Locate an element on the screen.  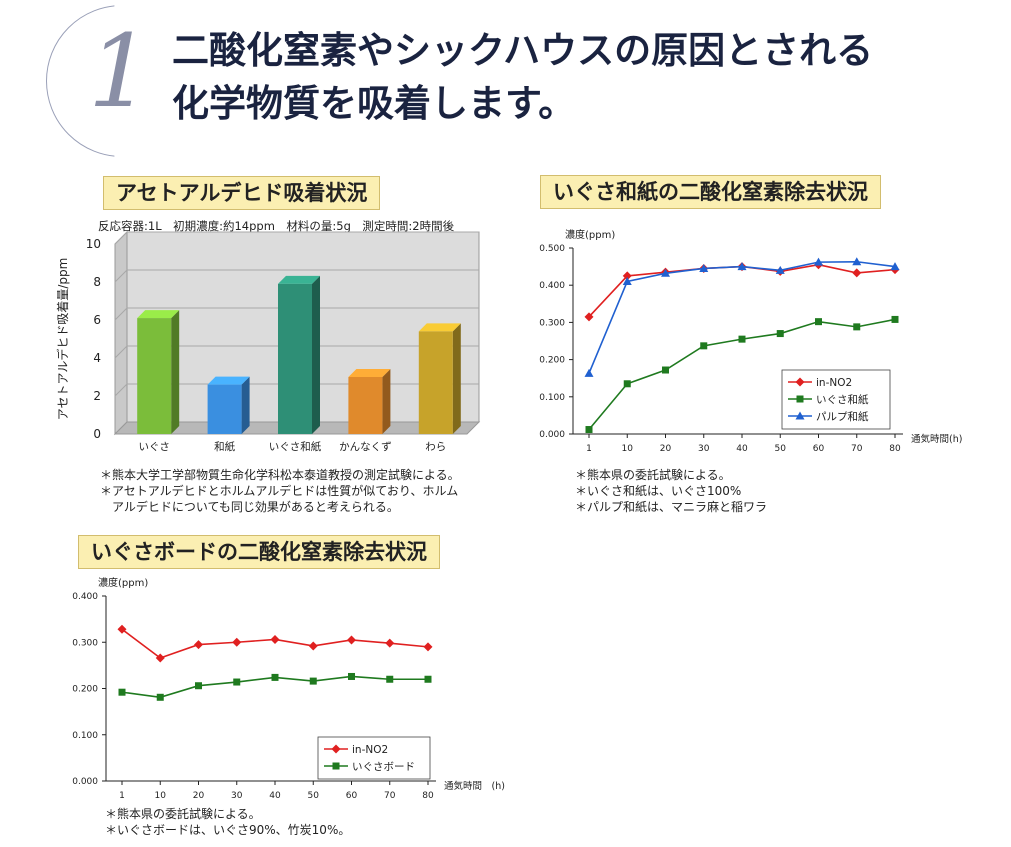
washi-title: いぐさ和紙の二酸化窒素除去状況 is located at coordinates (710, 192).